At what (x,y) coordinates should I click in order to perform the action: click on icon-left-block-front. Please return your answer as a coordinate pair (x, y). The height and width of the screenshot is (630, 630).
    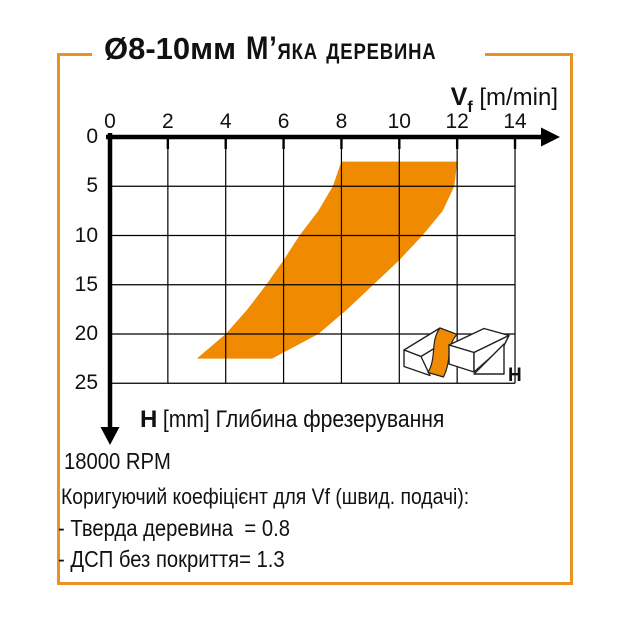
    Looking at the image, I should click on (417, 363).